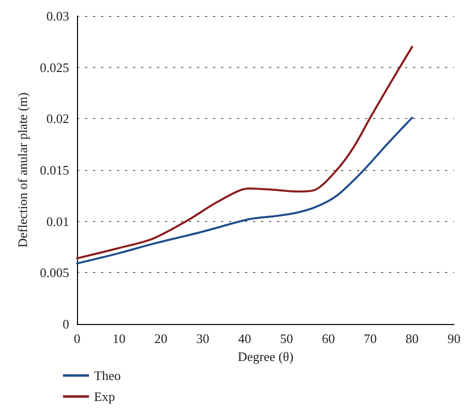  I want to click on x-tick-label: 40, so click(245, 338).